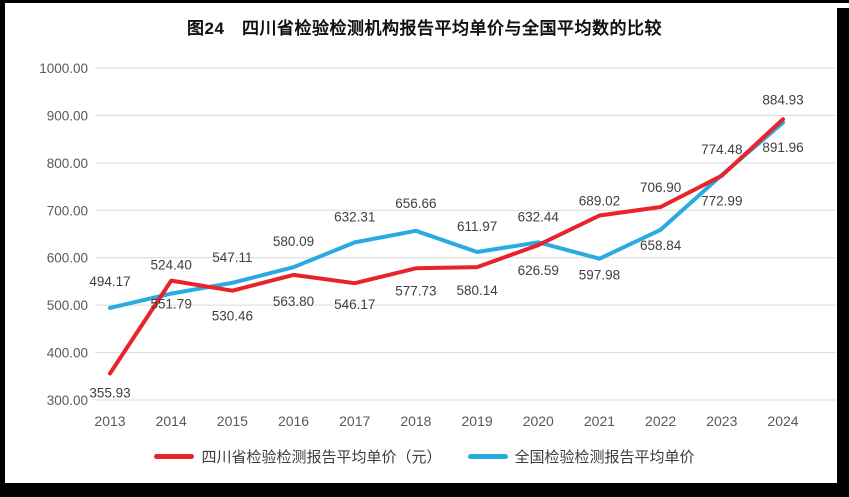 The height and width of the screenshot is (497, 849). Describe the element at coordinates (415, 290) in the screenshot. I see `data-label-sichuan: 577.73` at that location.